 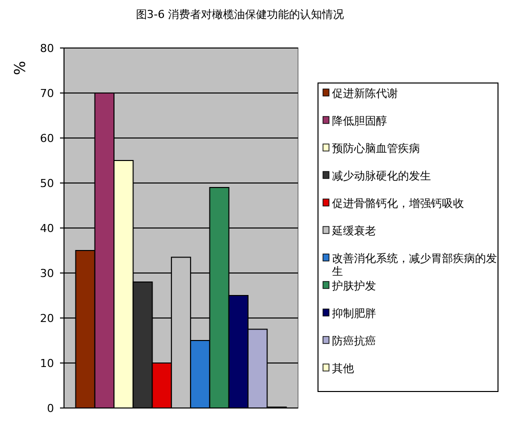 What do you see at coordinates (47, 228) in the screenshot?
I see `y-tick-label: 40` at bounding box center [47, 228].